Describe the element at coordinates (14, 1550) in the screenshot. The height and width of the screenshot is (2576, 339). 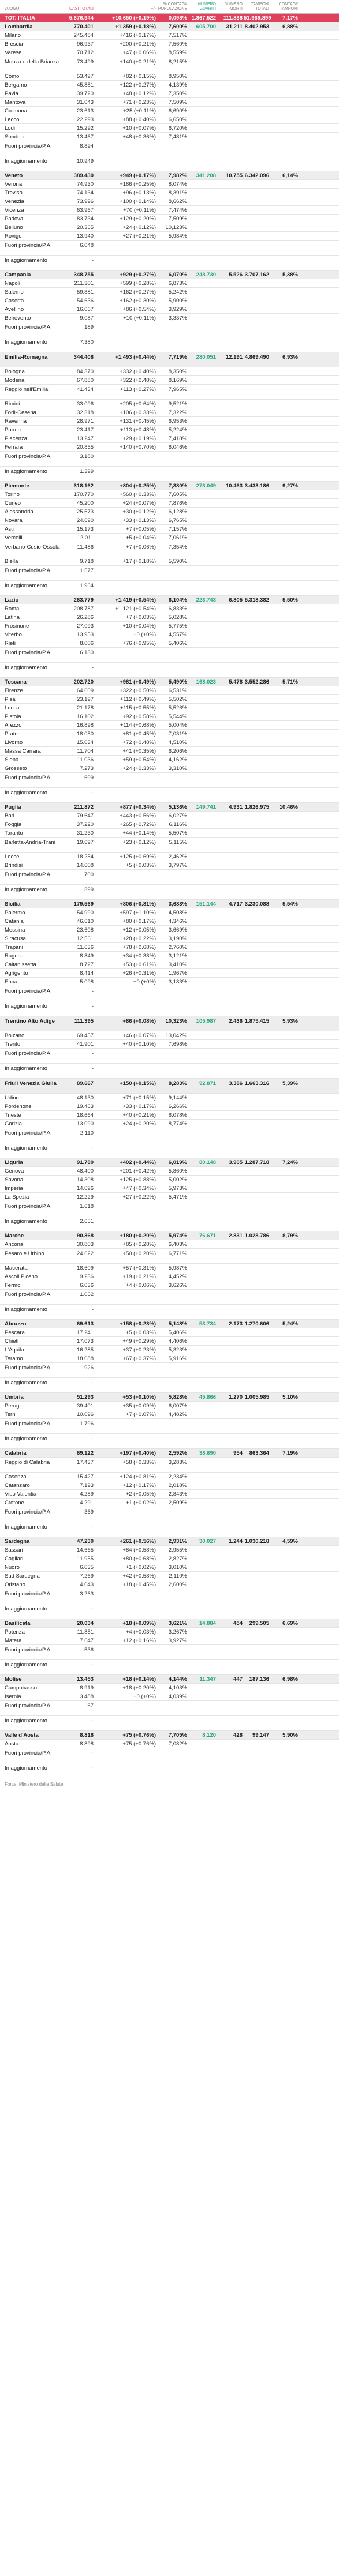
I see `row-name: Sassari` at that location.